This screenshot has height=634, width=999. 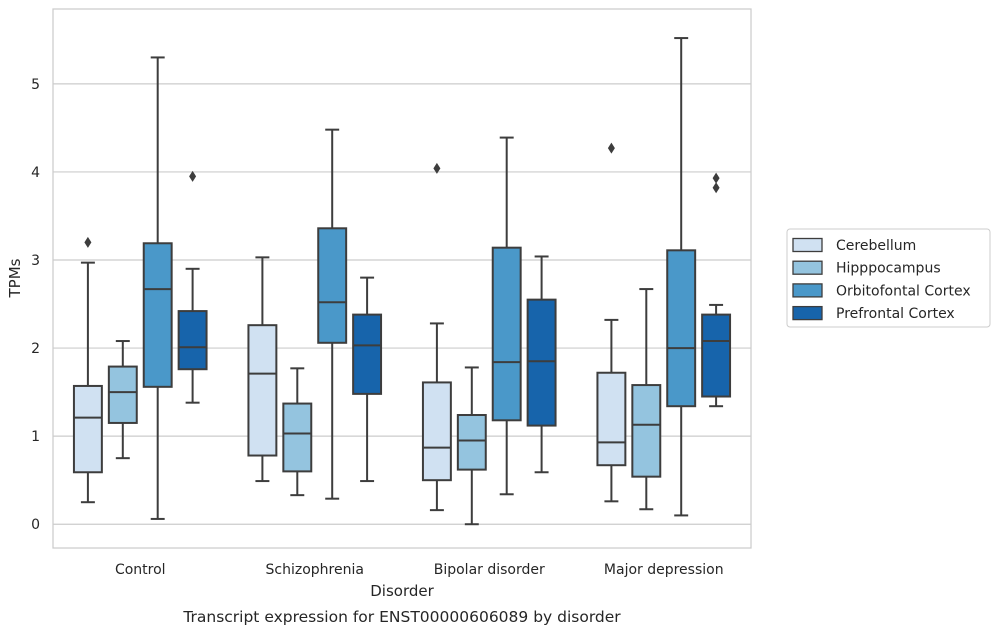 What do you see at coordinates (35, 525) in the screenshot?
I see `y-tick-label: 0` at bounding box center [35, 525].